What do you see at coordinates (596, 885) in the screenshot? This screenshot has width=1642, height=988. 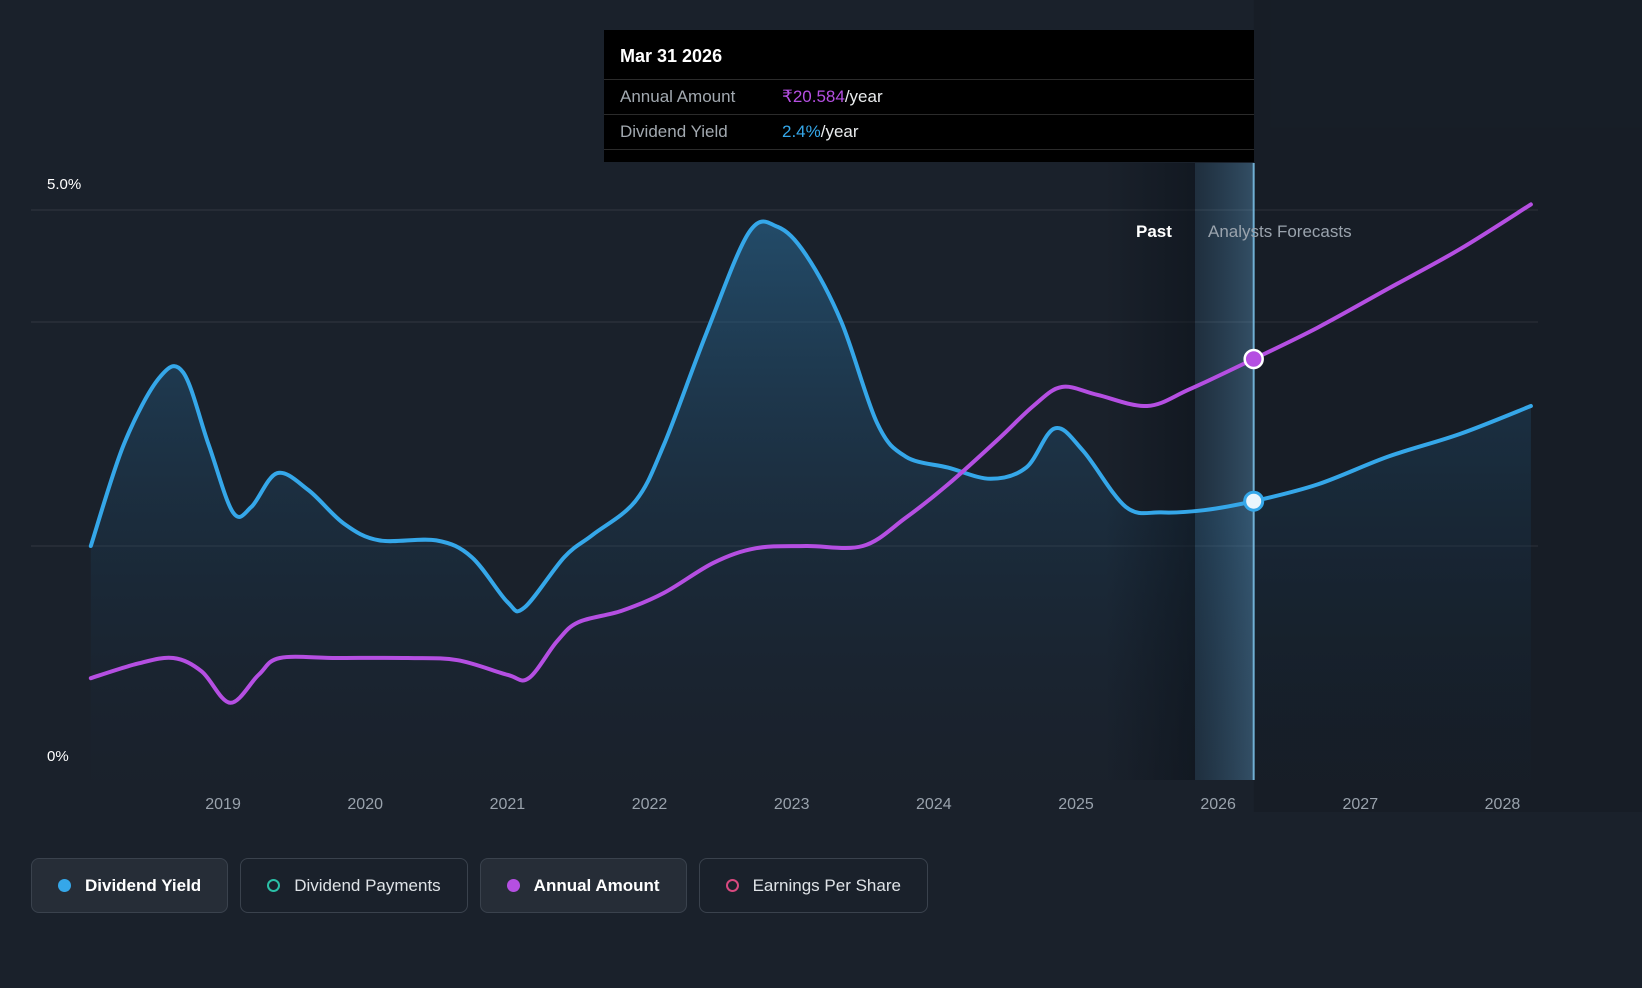 I see `legend-label: Annual Amount` at bounding box center [596, 885].